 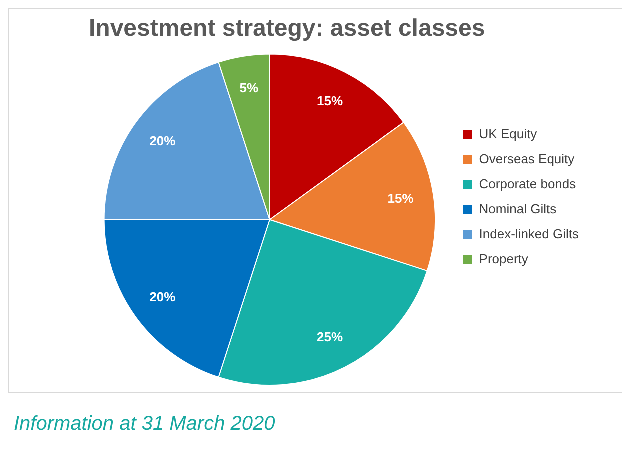 I want to click on data-label: 5%, so click(x=250, y=88).